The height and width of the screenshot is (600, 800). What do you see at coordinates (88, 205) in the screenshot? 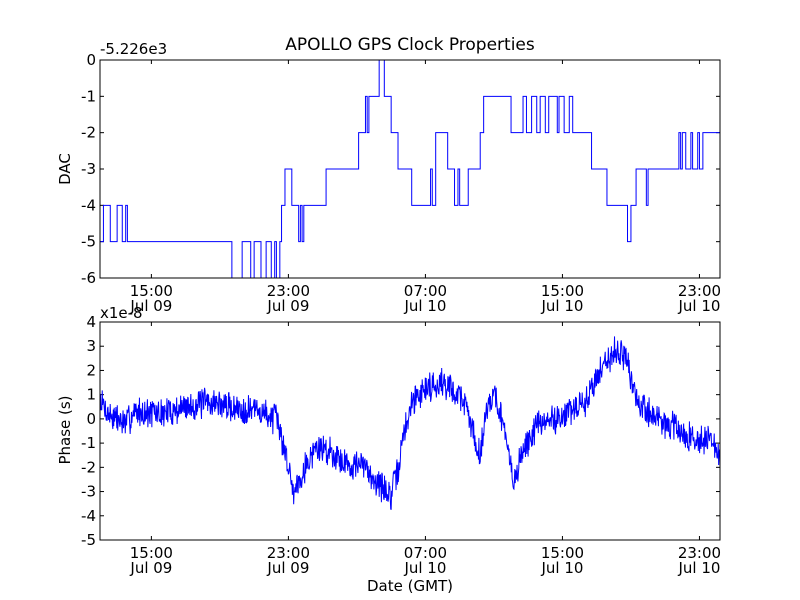
I see `dac-y-tick-label: -4` at bounding box center [88, 205].